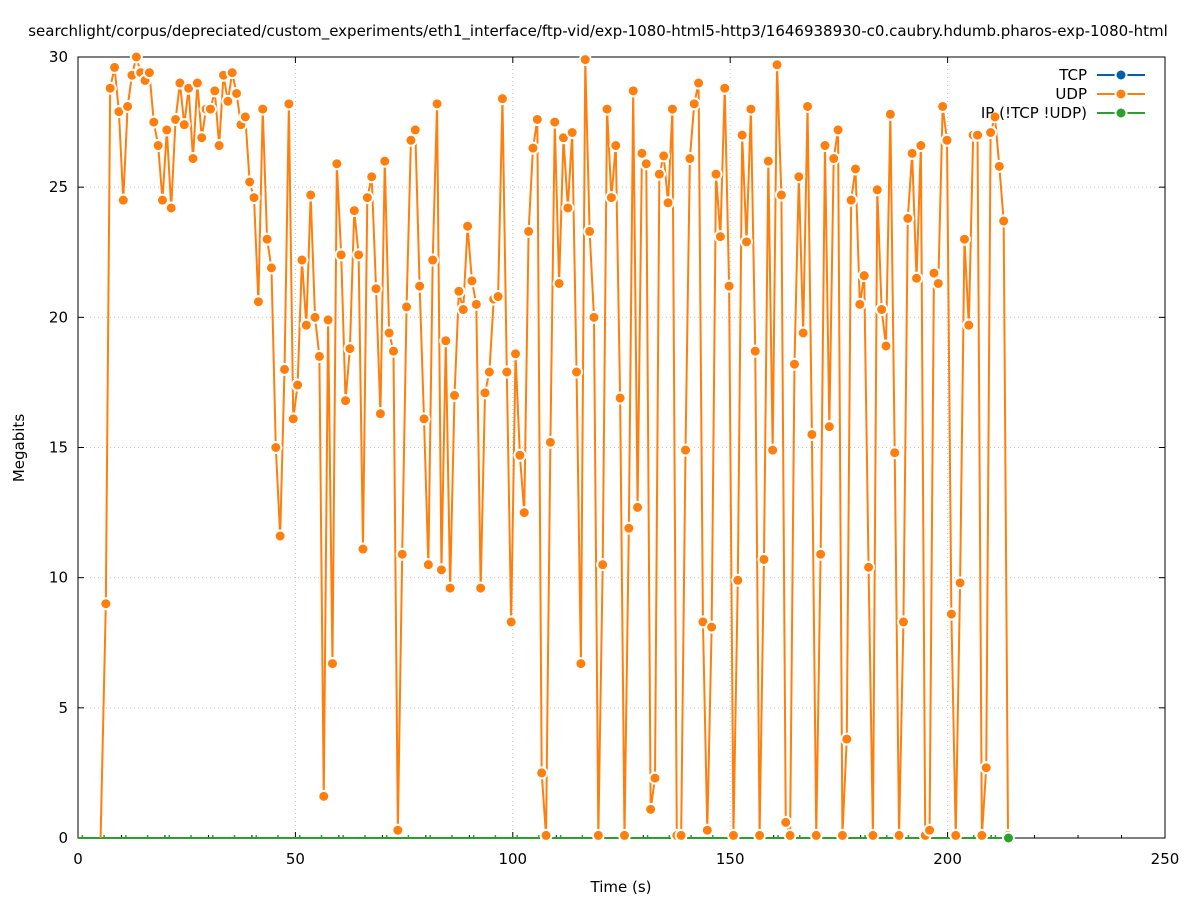 Image resolution: width=1197 pixels, height=904 pixels. Describe the element at coordinates (19, 448) in the screenshot. I see `y-axis-label: Megabits` at that location.